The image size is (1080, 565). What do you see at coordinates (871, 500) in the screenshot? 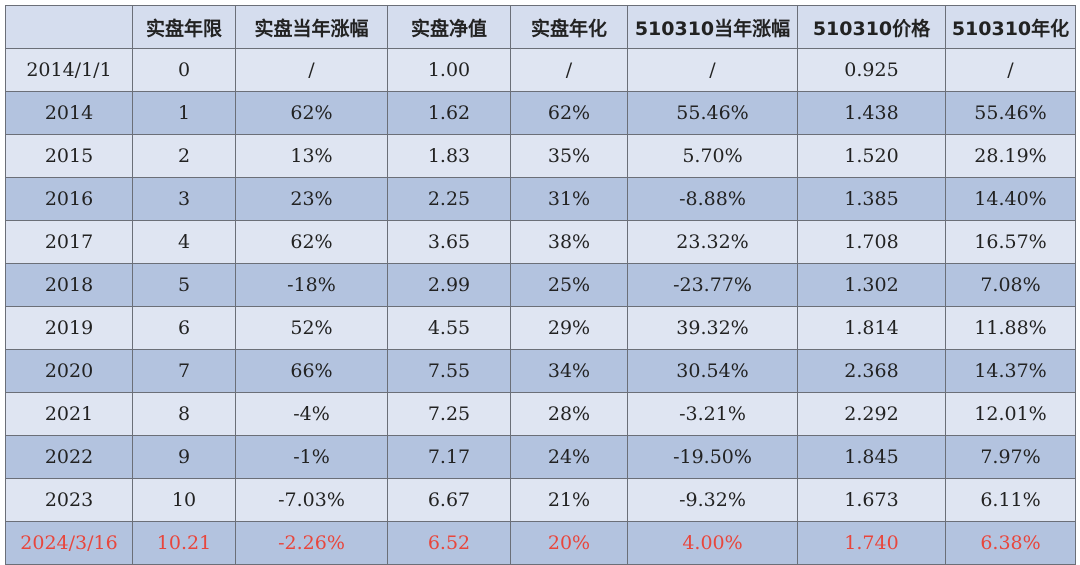
I see `table-cell: 1.673` at bounding box center [871, 500].